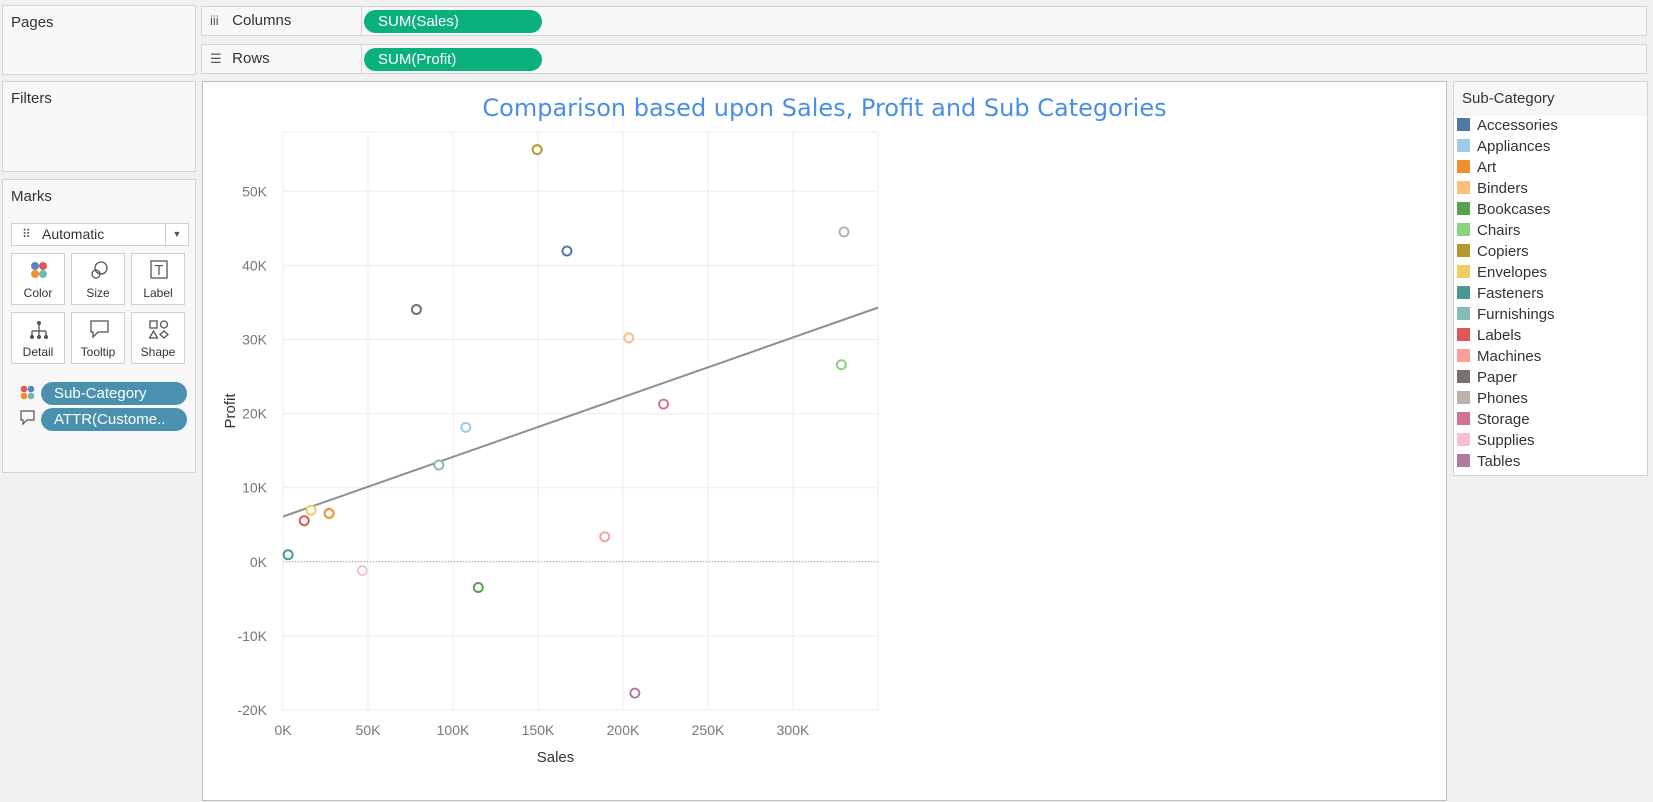  I want to click on filters-shelf: Filters, so click(99, 126).